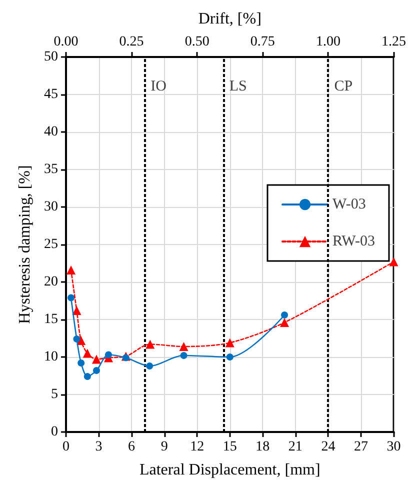 This screenshot has height=491, width=409. What do you see at coordinates (197, 447) in the screenshot?
I see `x-tick-label: 12` at bounding box center [197, 447].